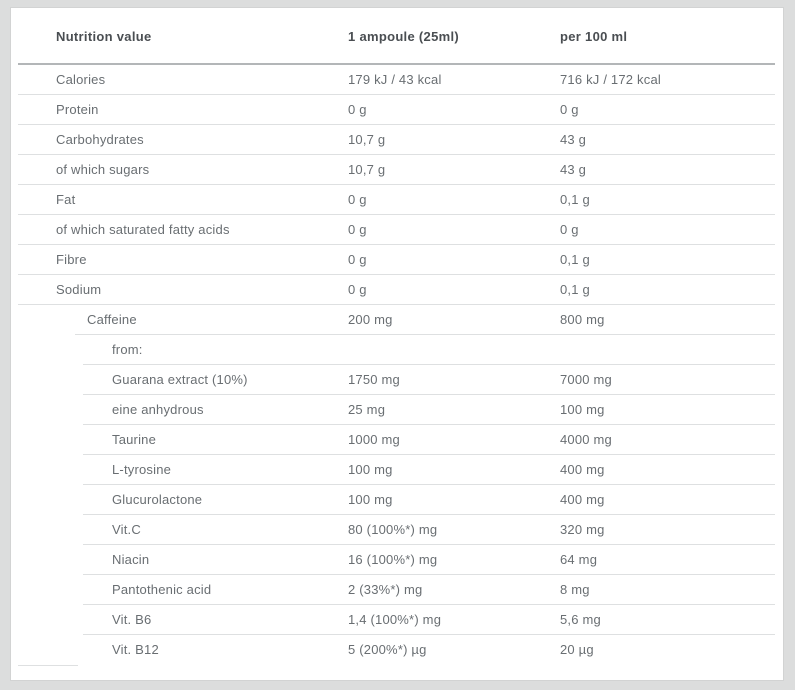 The width and height of the screenshot is (795, 690). Describe the element at coordinates (387, 649) in the screenshot. I see `row-value-ampoule: 5 (200%*) µg` at that location.